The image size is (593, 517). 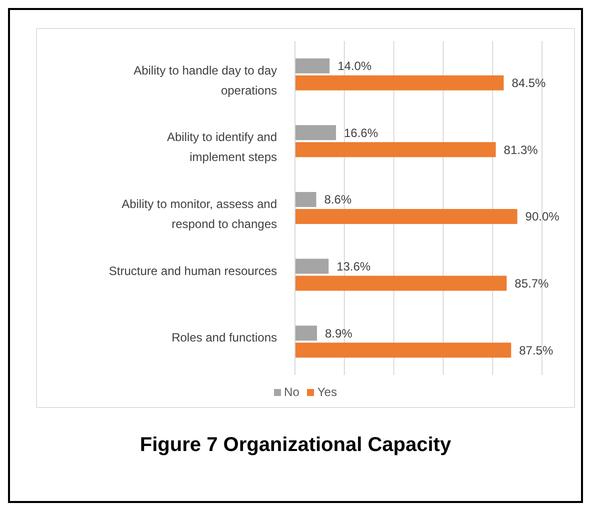 I want to click on data-label: 16.6%, so click(x=361, y=133).